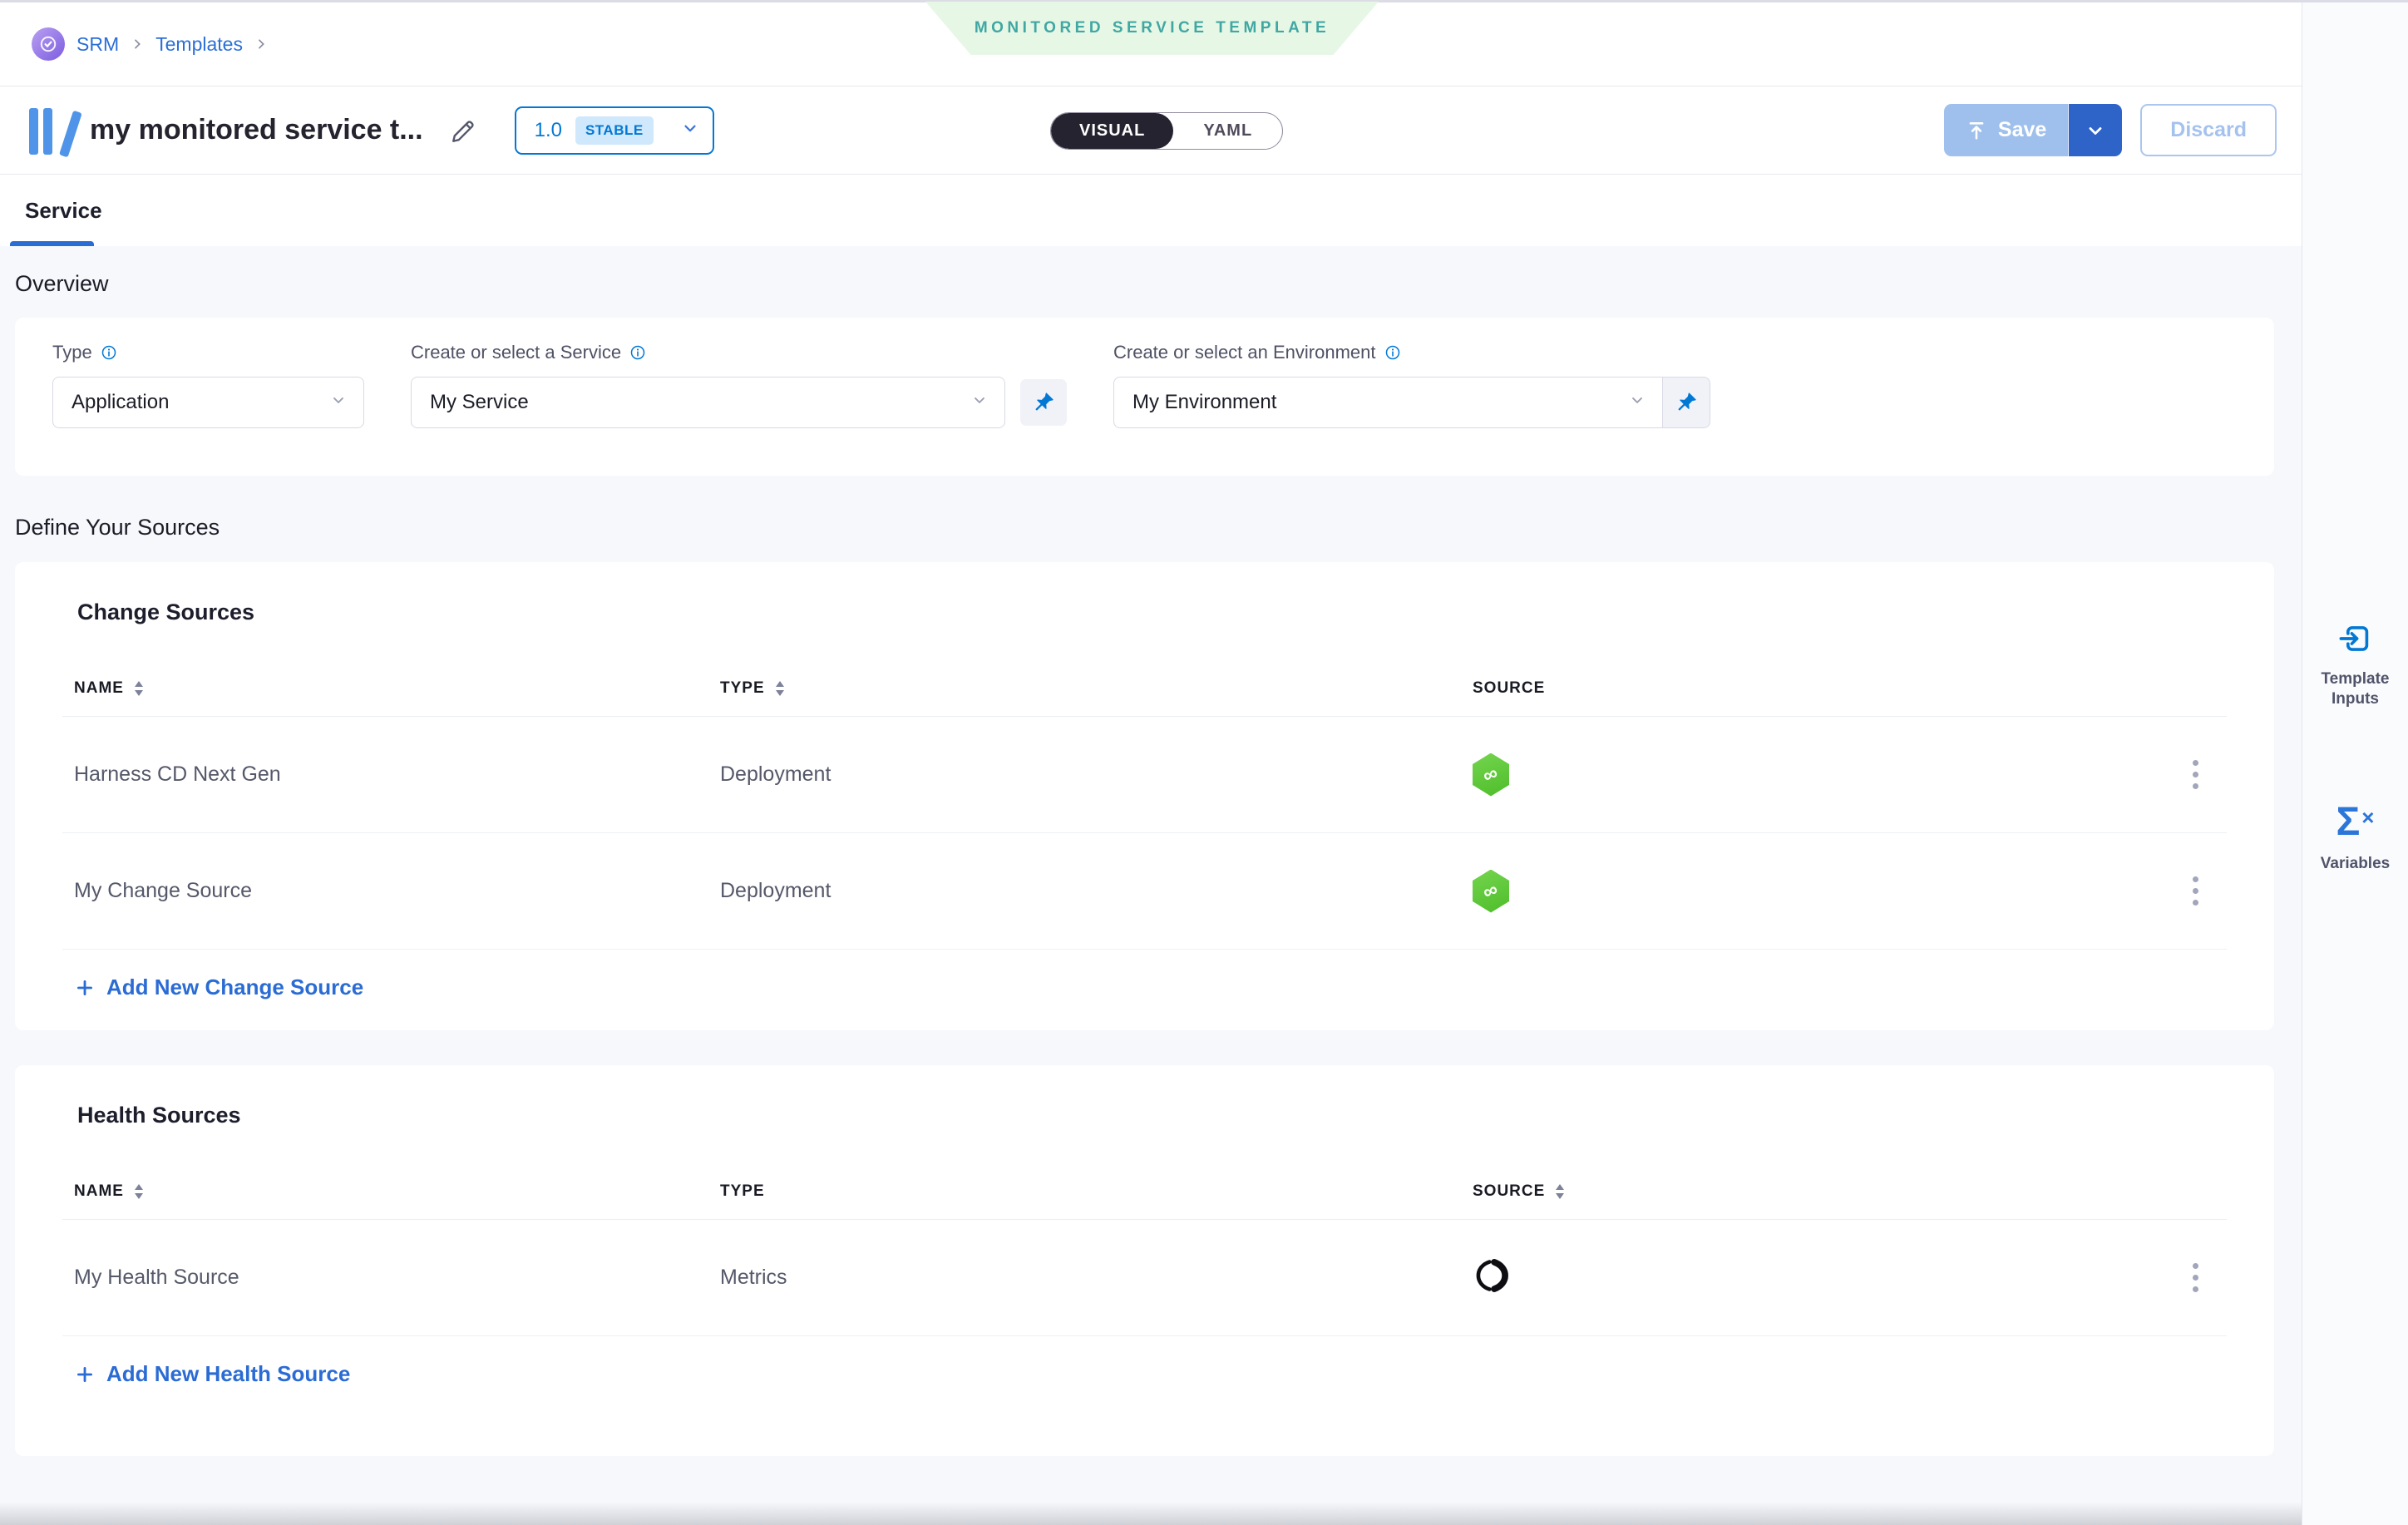 This screenshot has height=1525, width=2408. What do you see at coordinates (708, 402) in the screenshot?
I see `service-select: My Service` at bounding box center [708, 402].